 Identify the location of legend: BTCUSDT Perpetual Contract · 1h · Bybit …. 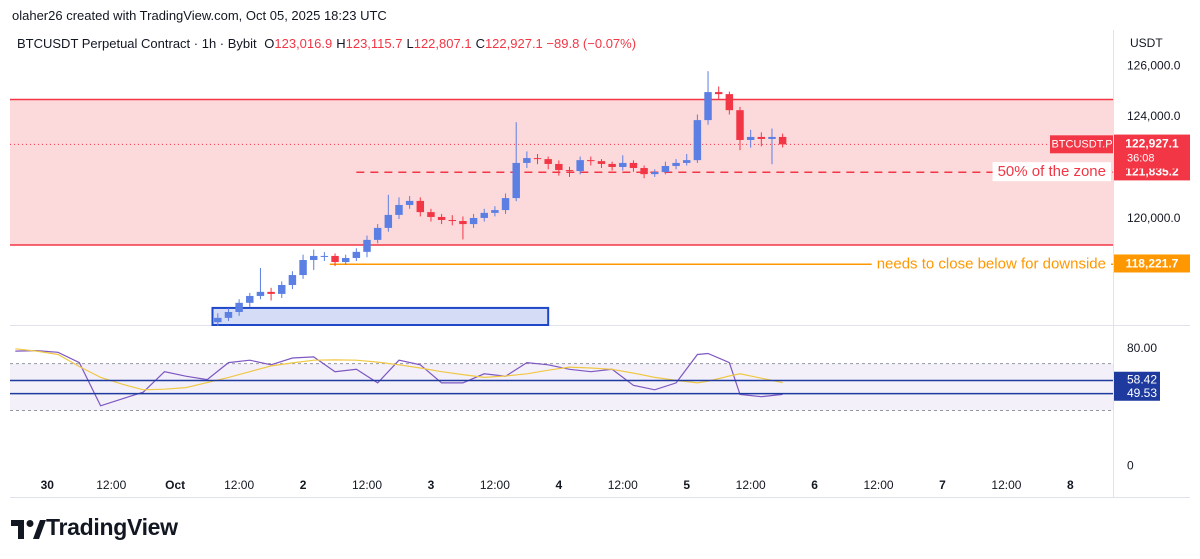
(326, 43).